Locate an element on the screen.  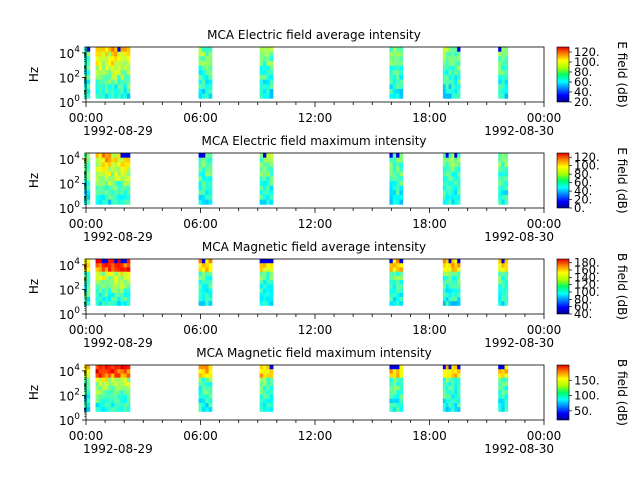
colorbar-tick-label: 0. is located at coordinates (579, 208).